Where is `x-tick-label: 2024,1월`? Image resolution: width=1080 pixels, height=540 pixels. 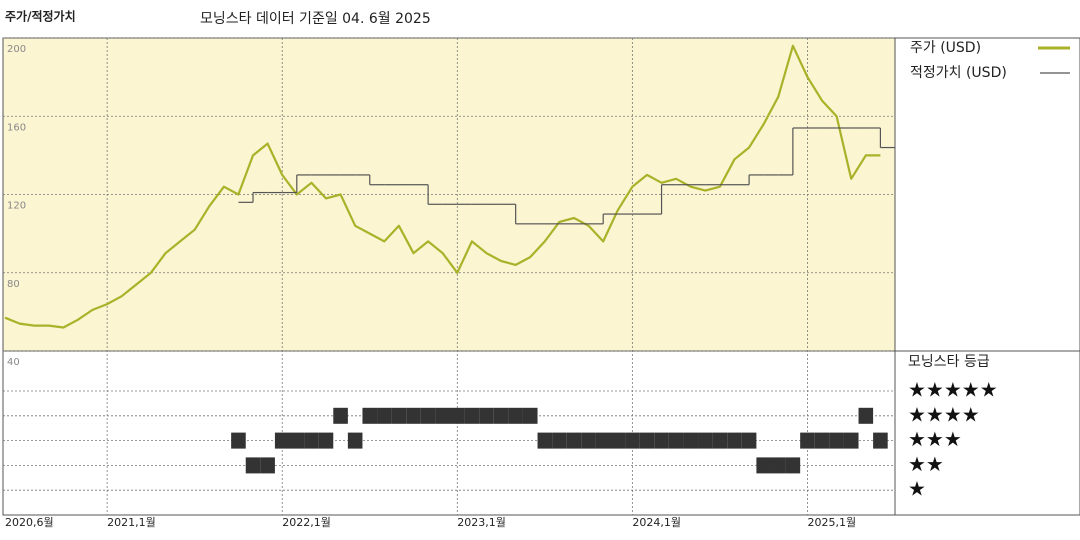
x-tick-label: 2024,1월 is located at coordinates (656, 522).